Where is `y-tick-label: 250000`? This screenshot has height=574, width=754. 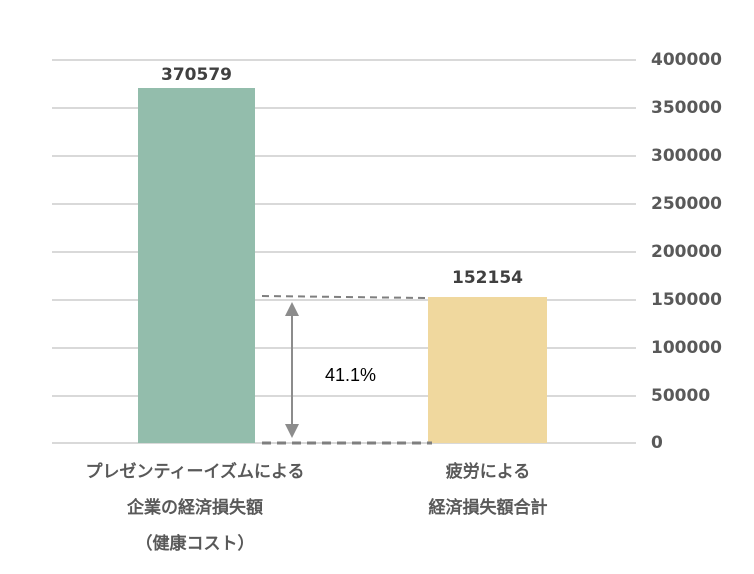
y-tick-label: 250000 is located at coordinates (686, 204).